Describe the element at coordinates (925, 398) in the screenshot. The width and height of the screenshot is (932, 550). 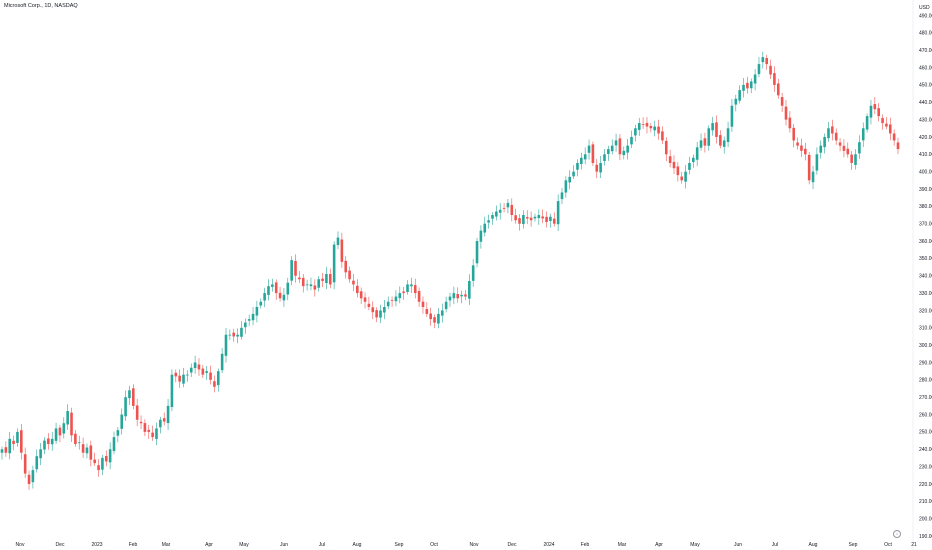
I see `price-tick-label: 270.00` at that location.